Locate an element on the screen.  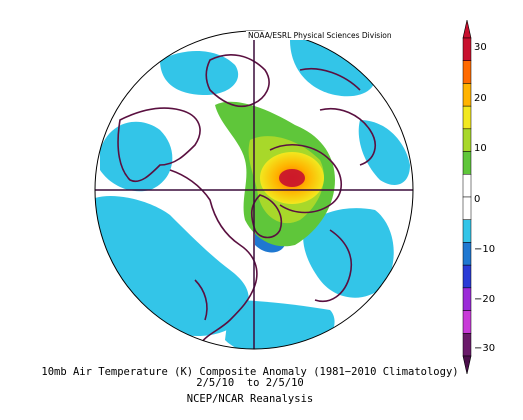
colorbar is located at coordinates (467, 197).